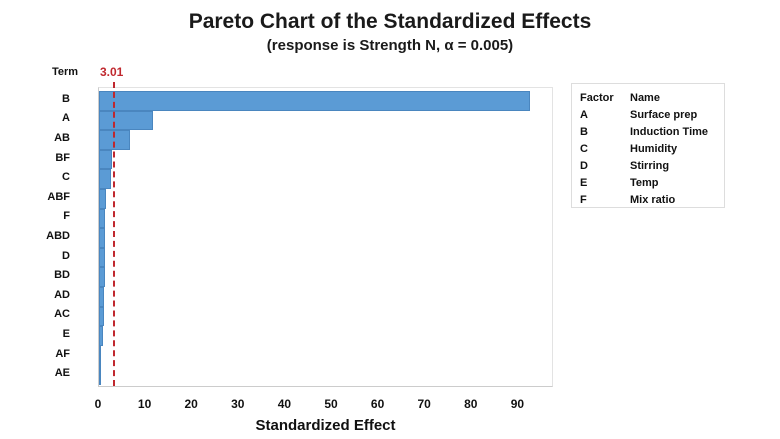  I want to click on legend-row: C Humidity, so click(648, 149).